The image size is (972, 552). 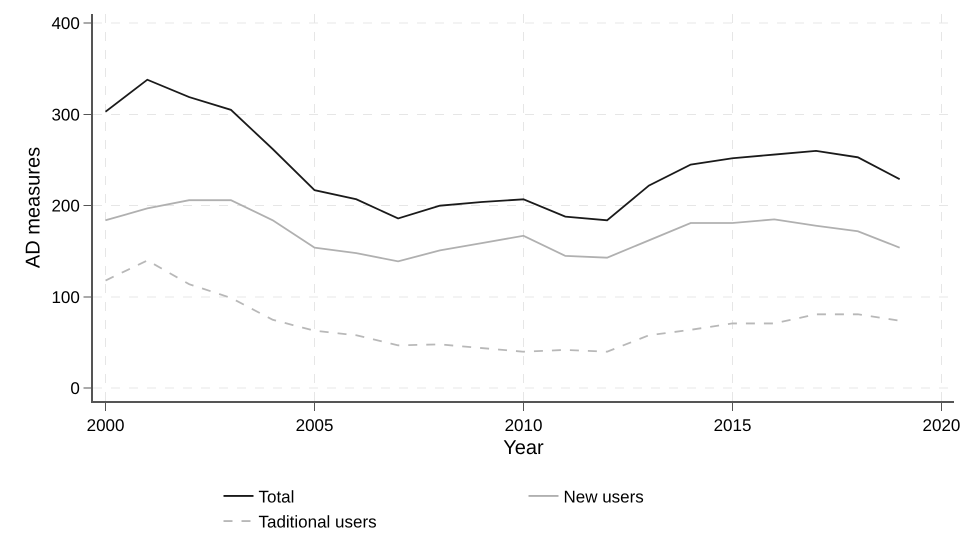 What do you see at coordinates (523, 448) in the screenshot?
I see `x-axis-title: Year` at bounding box center [523, 448].